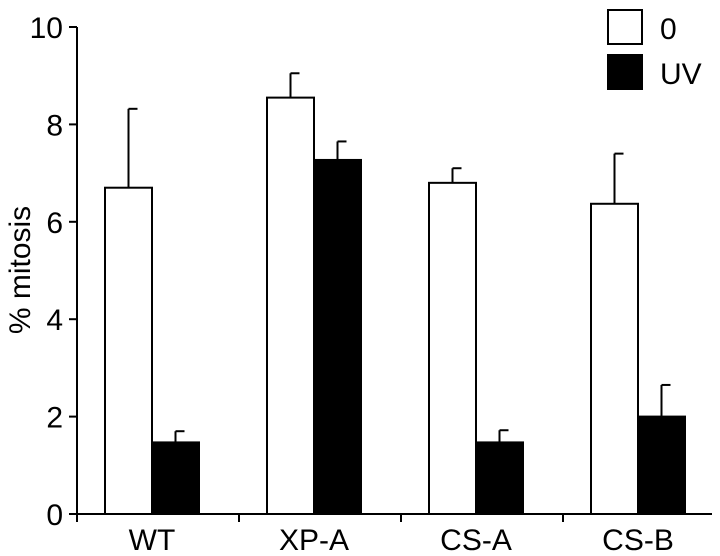 The image size is (720, 556). Describe the element at coordinates (654, 50) in the screenshot. I see `legend: 0 UV` at that location.